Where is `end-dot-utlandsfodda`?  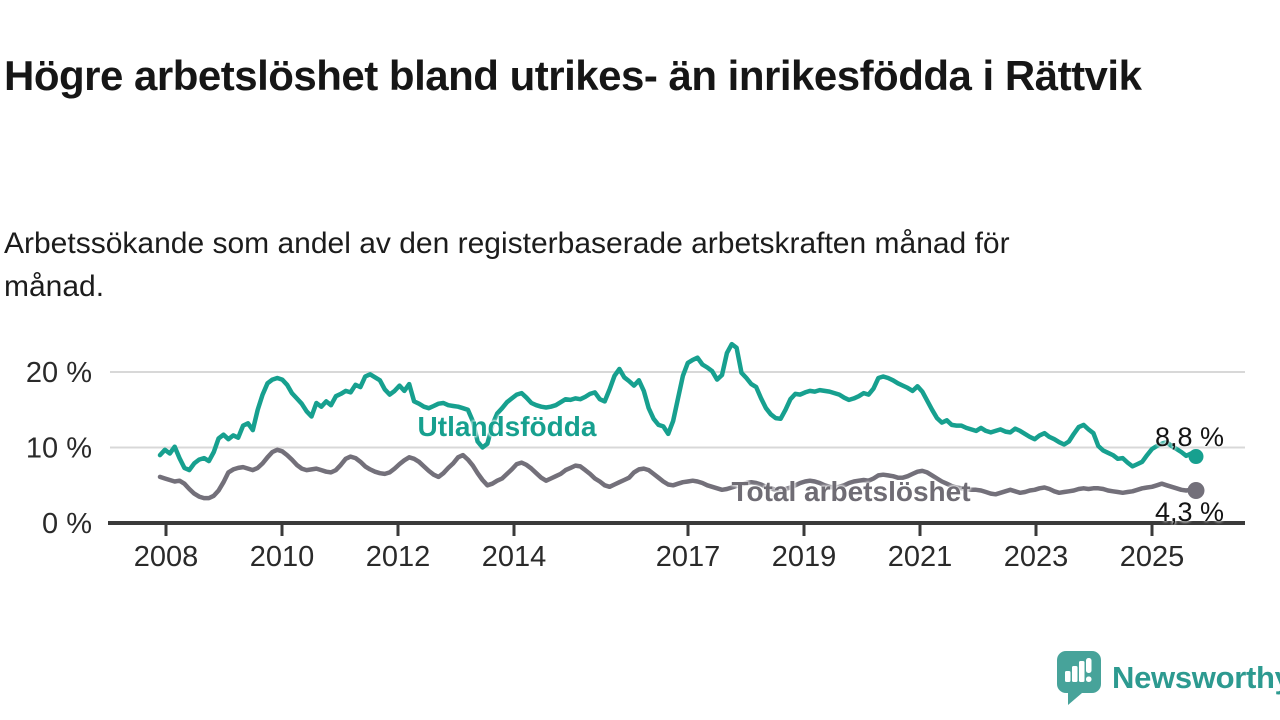
end-dot-utlandsfodda is located at coordinates (1196, 457).